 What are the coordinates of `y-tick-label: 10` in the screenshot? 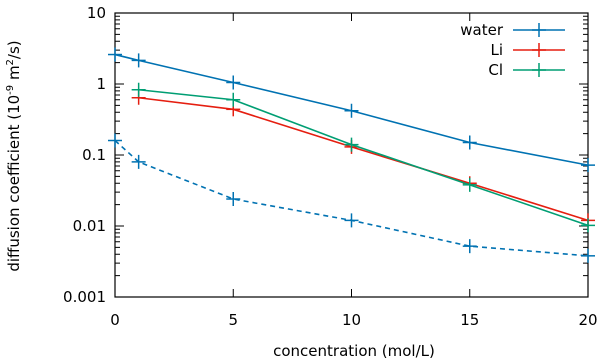 It's located at (96, 13).